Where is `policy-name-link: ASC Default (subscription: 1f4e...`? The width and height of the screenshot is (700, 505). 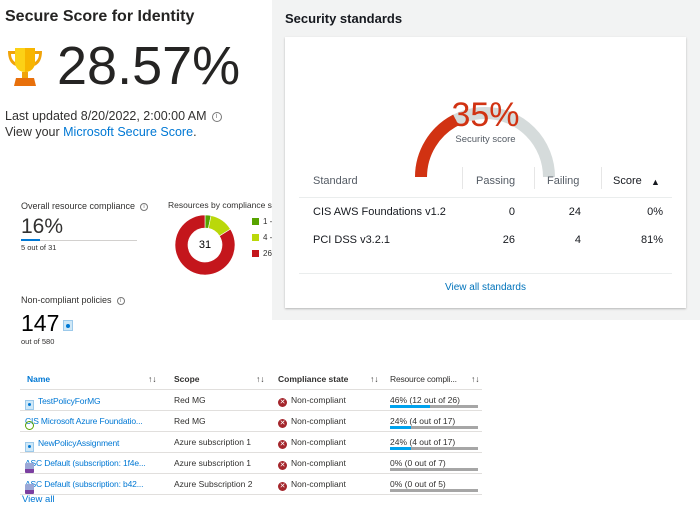 policy-name-link: ASC Default (subscription: 1f4e... is located at coordinates (85, 465).